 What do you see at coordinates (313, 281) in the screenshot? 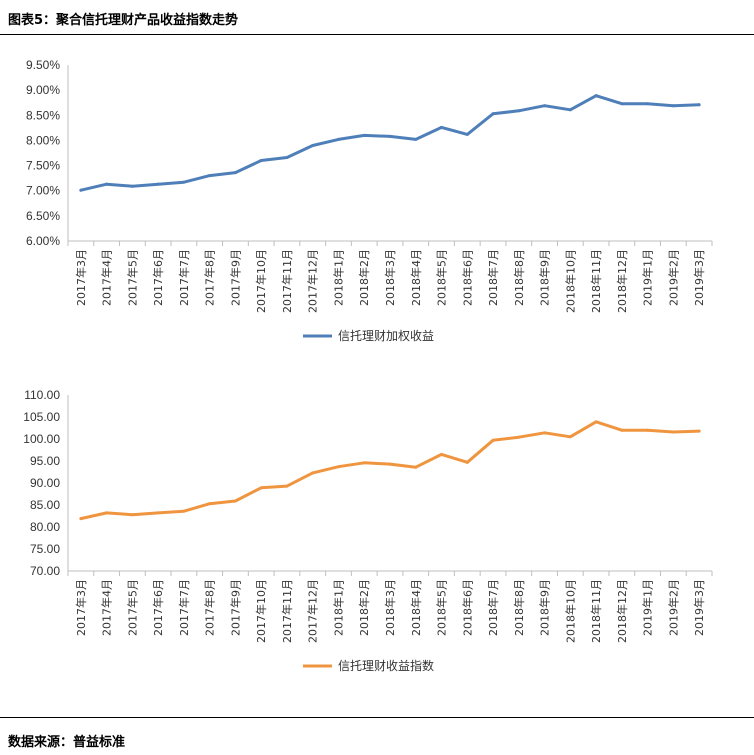
I see `x-tick-label: 2017年12月` at bounding box center [313, 281].